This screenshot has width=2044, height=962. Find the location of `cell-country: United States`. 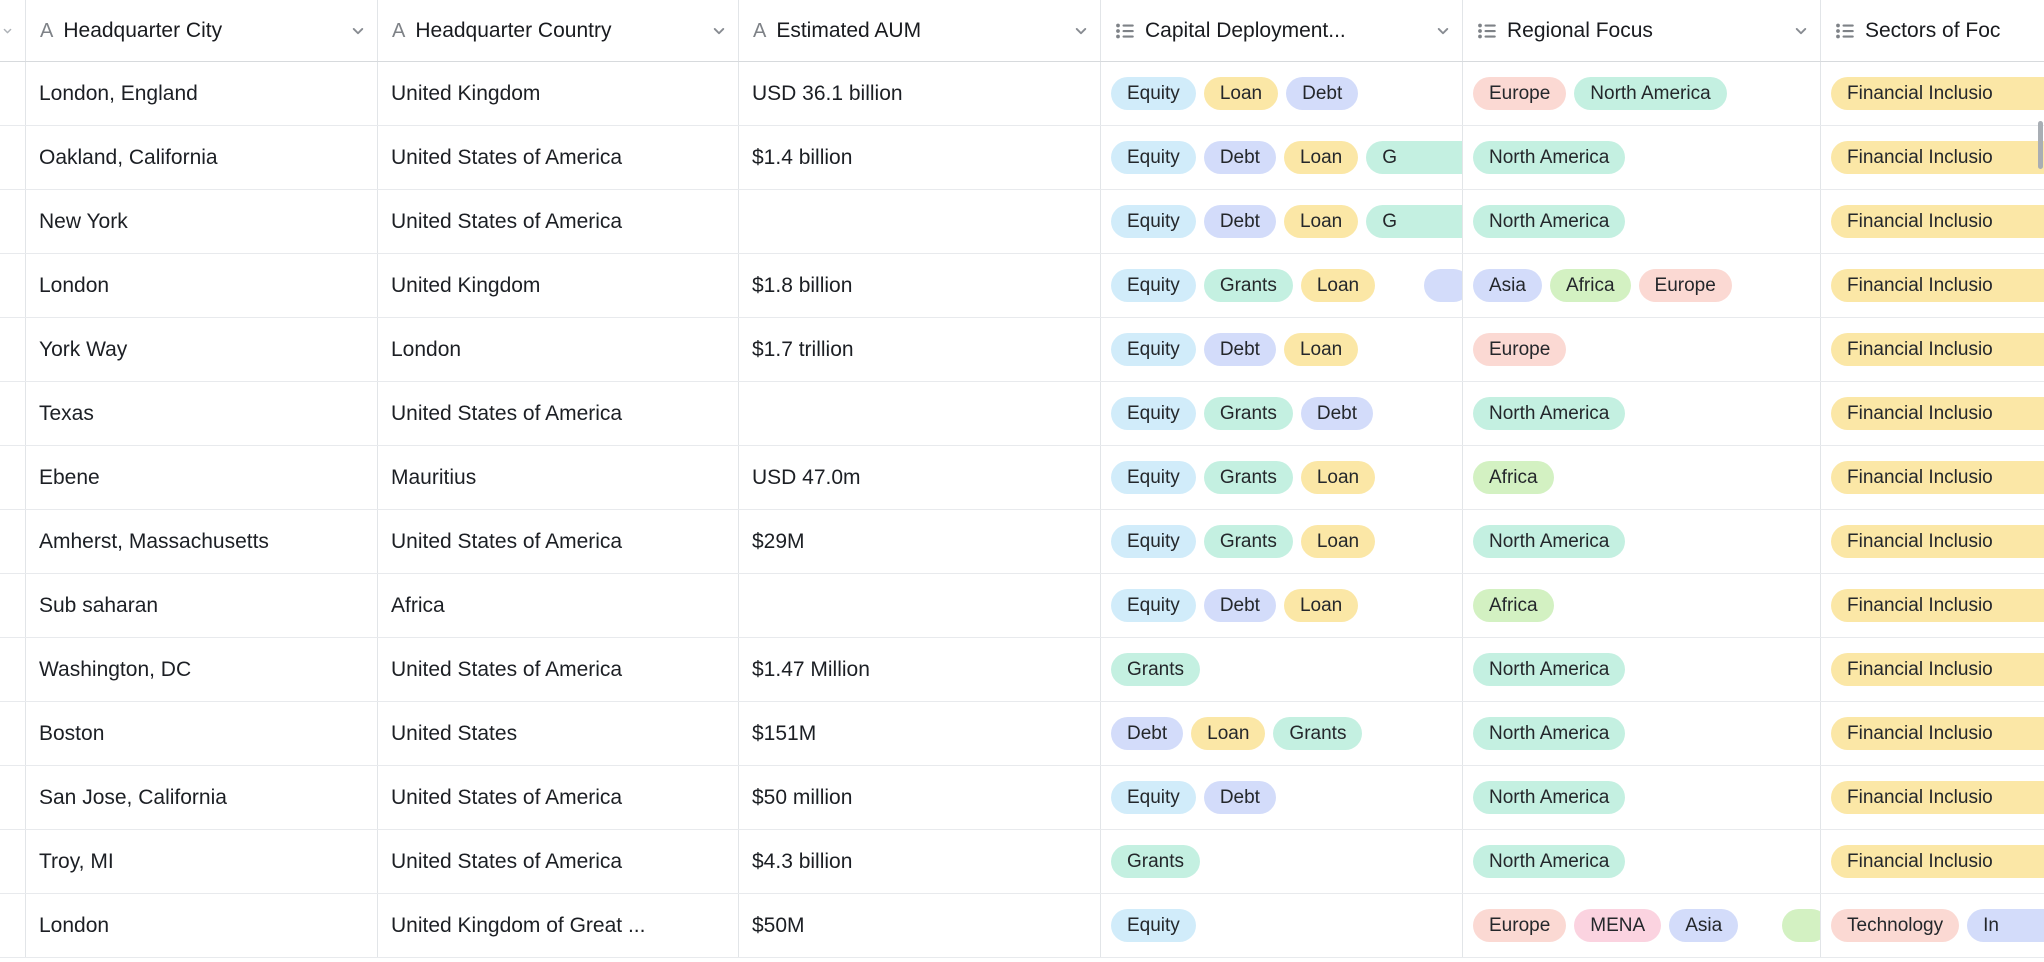

cell-country: United States is located at coordinates (558, 733).